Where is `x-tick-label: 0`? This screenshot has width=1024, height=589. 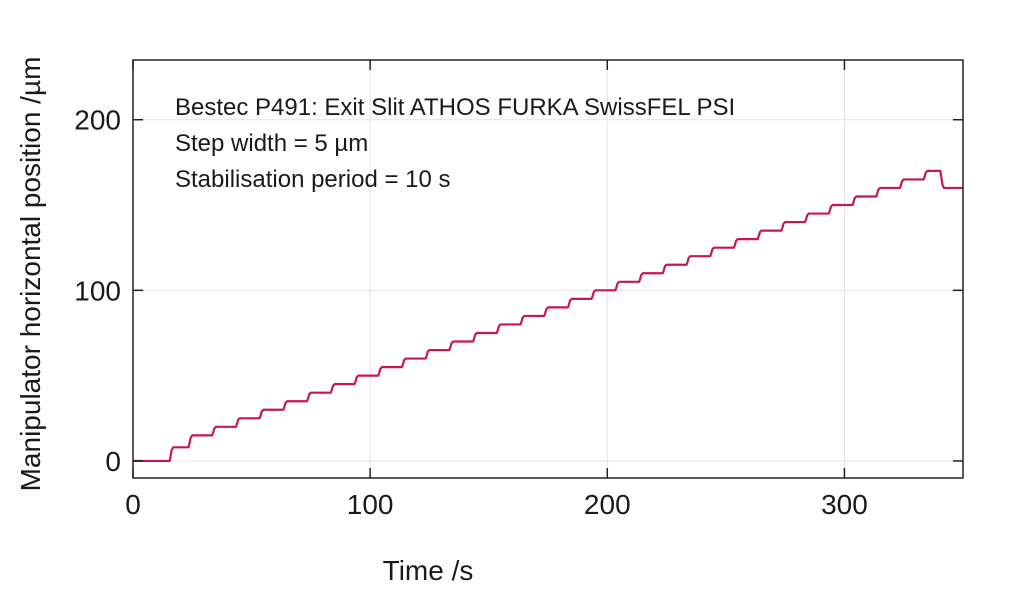
x-tick-label: 0 is located at coordinates (133, 504).